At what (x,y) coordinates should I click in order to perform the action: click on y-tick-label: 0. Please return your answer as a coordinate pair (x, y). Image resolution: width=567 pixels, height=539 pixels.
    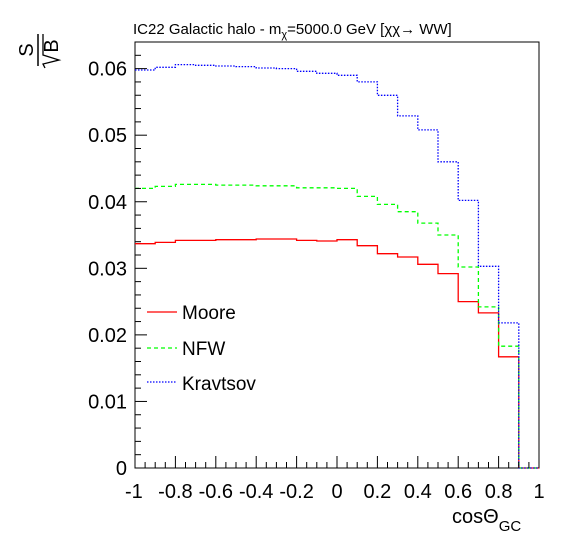
    Looking at the image, I should click on (121, 469).